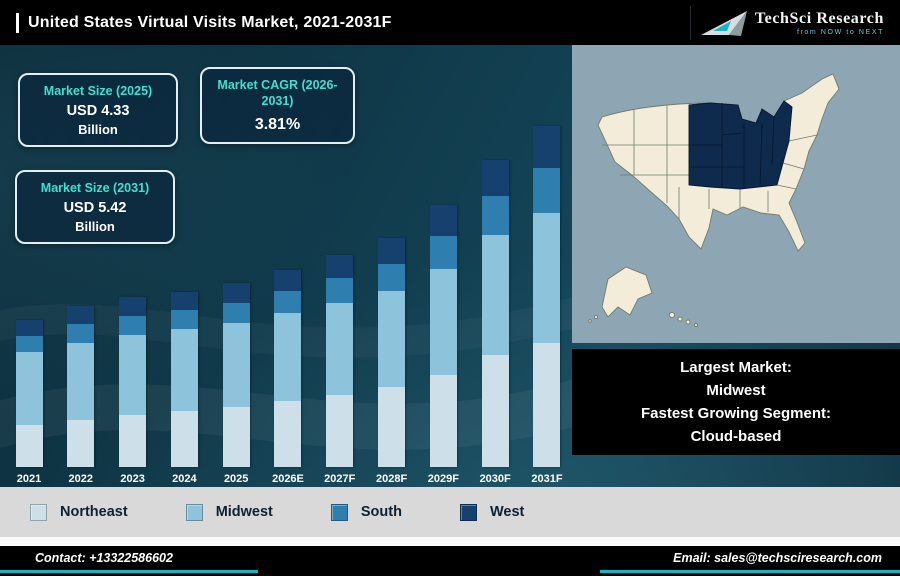 Image resolution: width=900 pixels, height=576 pixels. I want to click on legend-item-south: South, so click(366, 512).